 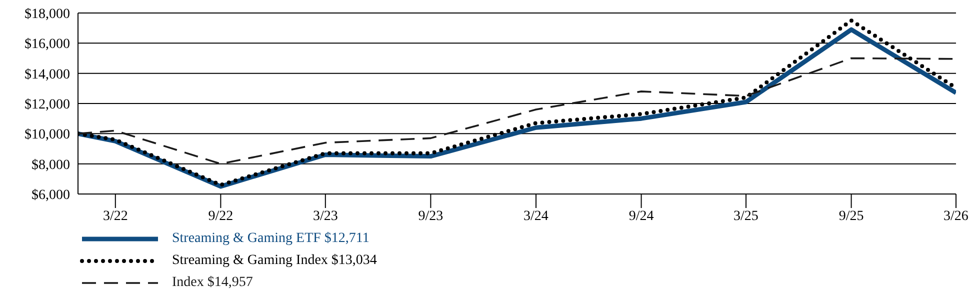 I want to click on x-tick-label: 3/24, so click(x=536, y=216).